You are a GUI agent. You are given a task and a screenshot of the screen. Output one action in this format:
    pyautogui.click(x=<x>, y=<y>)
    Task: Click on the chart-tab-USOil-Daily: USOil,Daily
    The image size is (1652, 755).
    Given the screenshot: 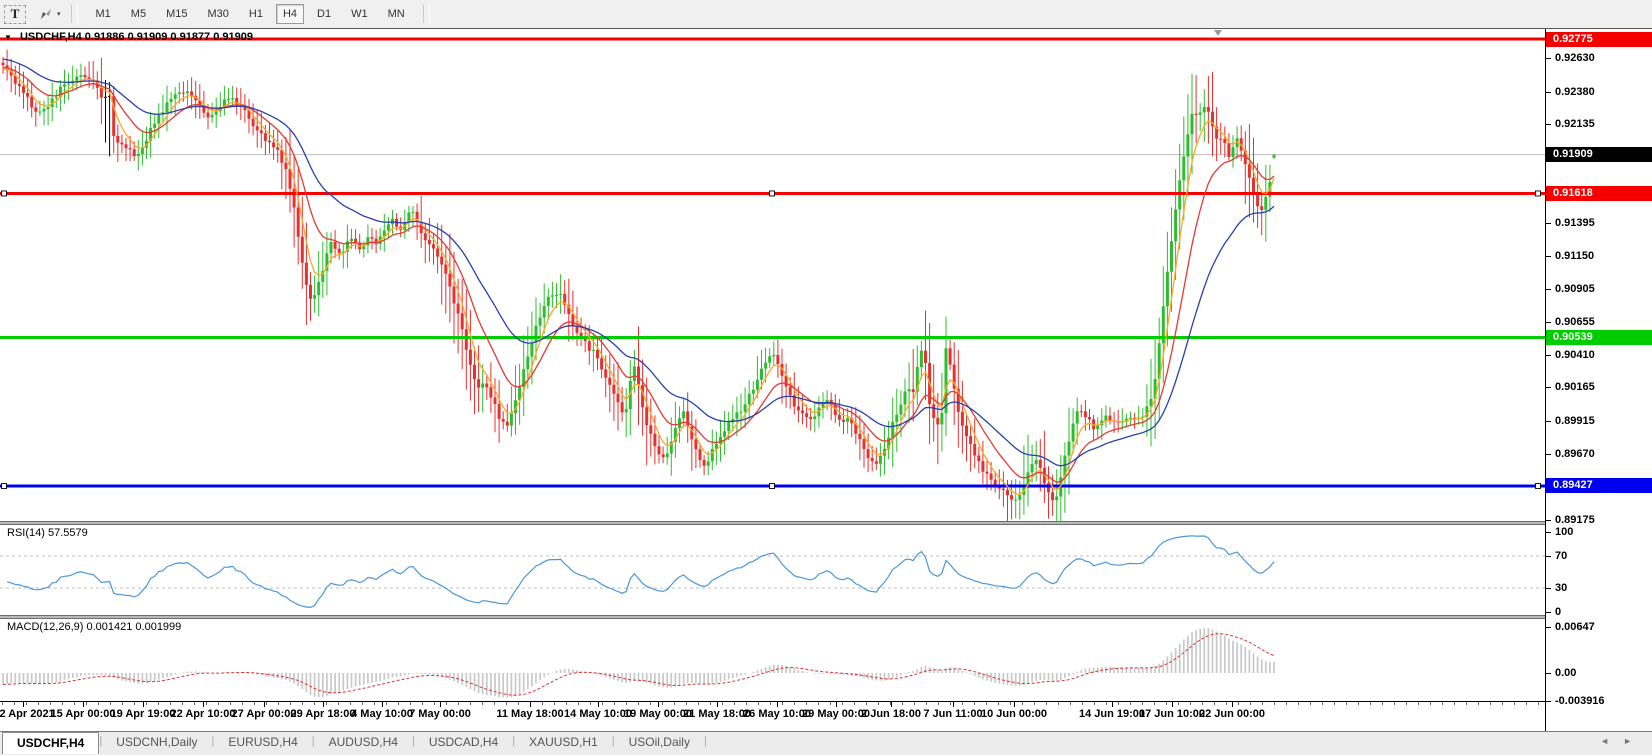 What is the action you would take?
    pyautogui.click(x=659, y=742)
    